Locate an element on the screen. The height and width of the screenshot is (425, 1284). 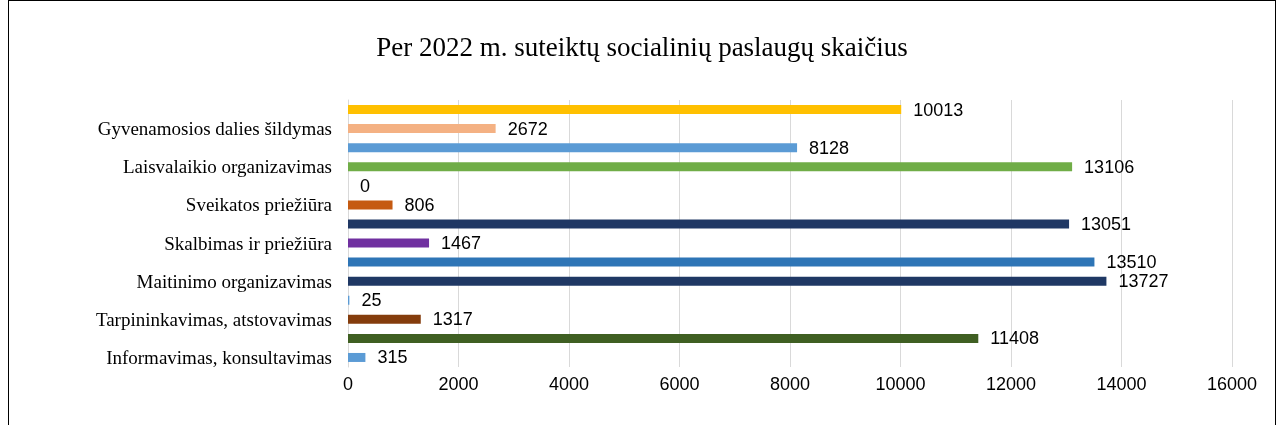
y-tick-label: Gyvenamosios dalies šildymas is located at coordinates (214, 129).